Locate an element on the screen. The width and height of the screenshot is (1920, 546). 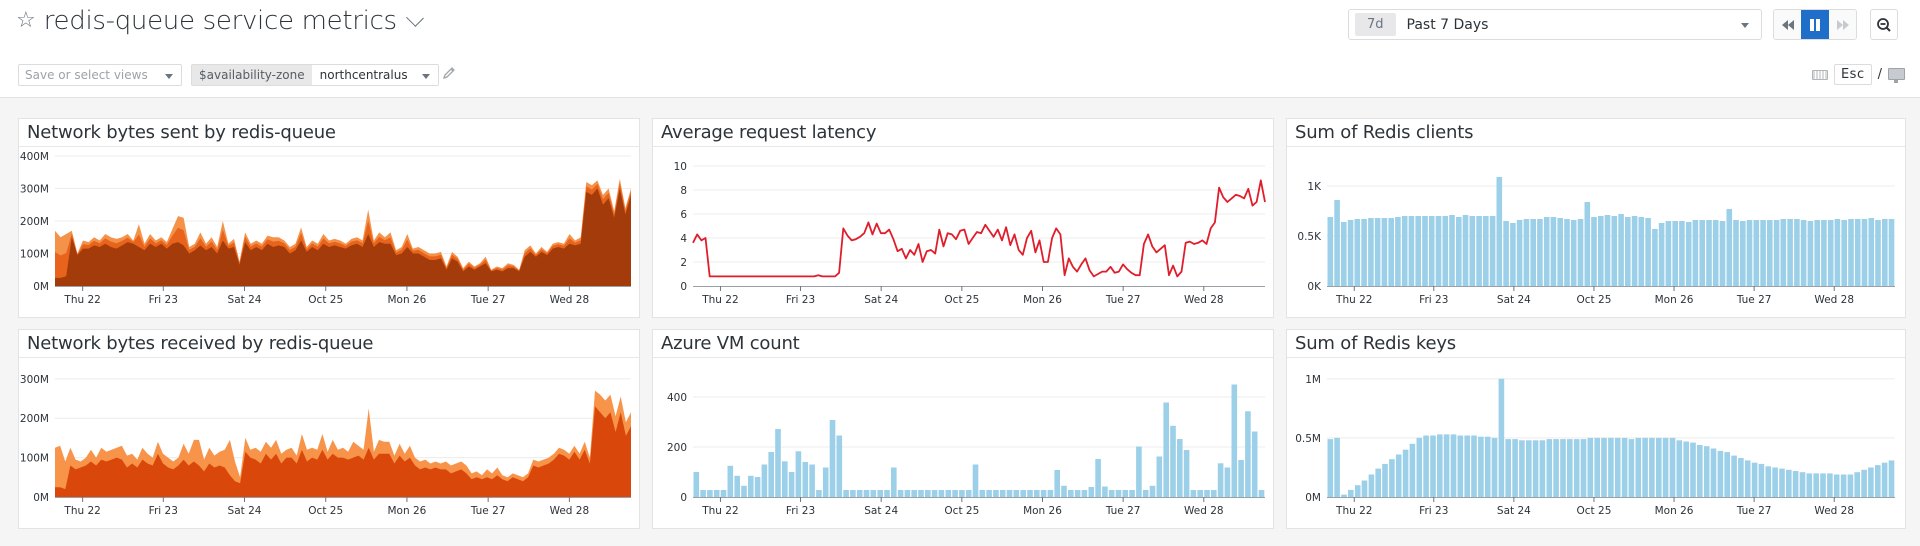
zoom-out-icon is located at coordinates (1884, 24).